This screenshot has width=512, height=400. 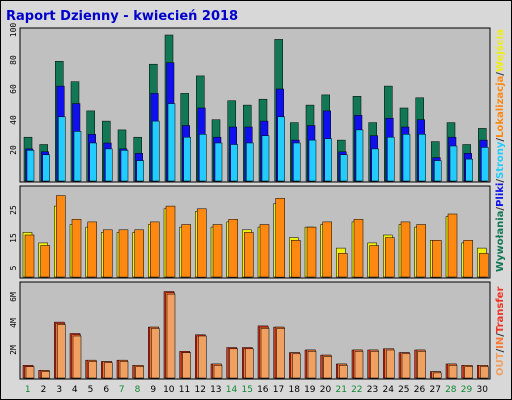 I want to click on x-tick-label-day-21: 21, so click(x=340, y=390).